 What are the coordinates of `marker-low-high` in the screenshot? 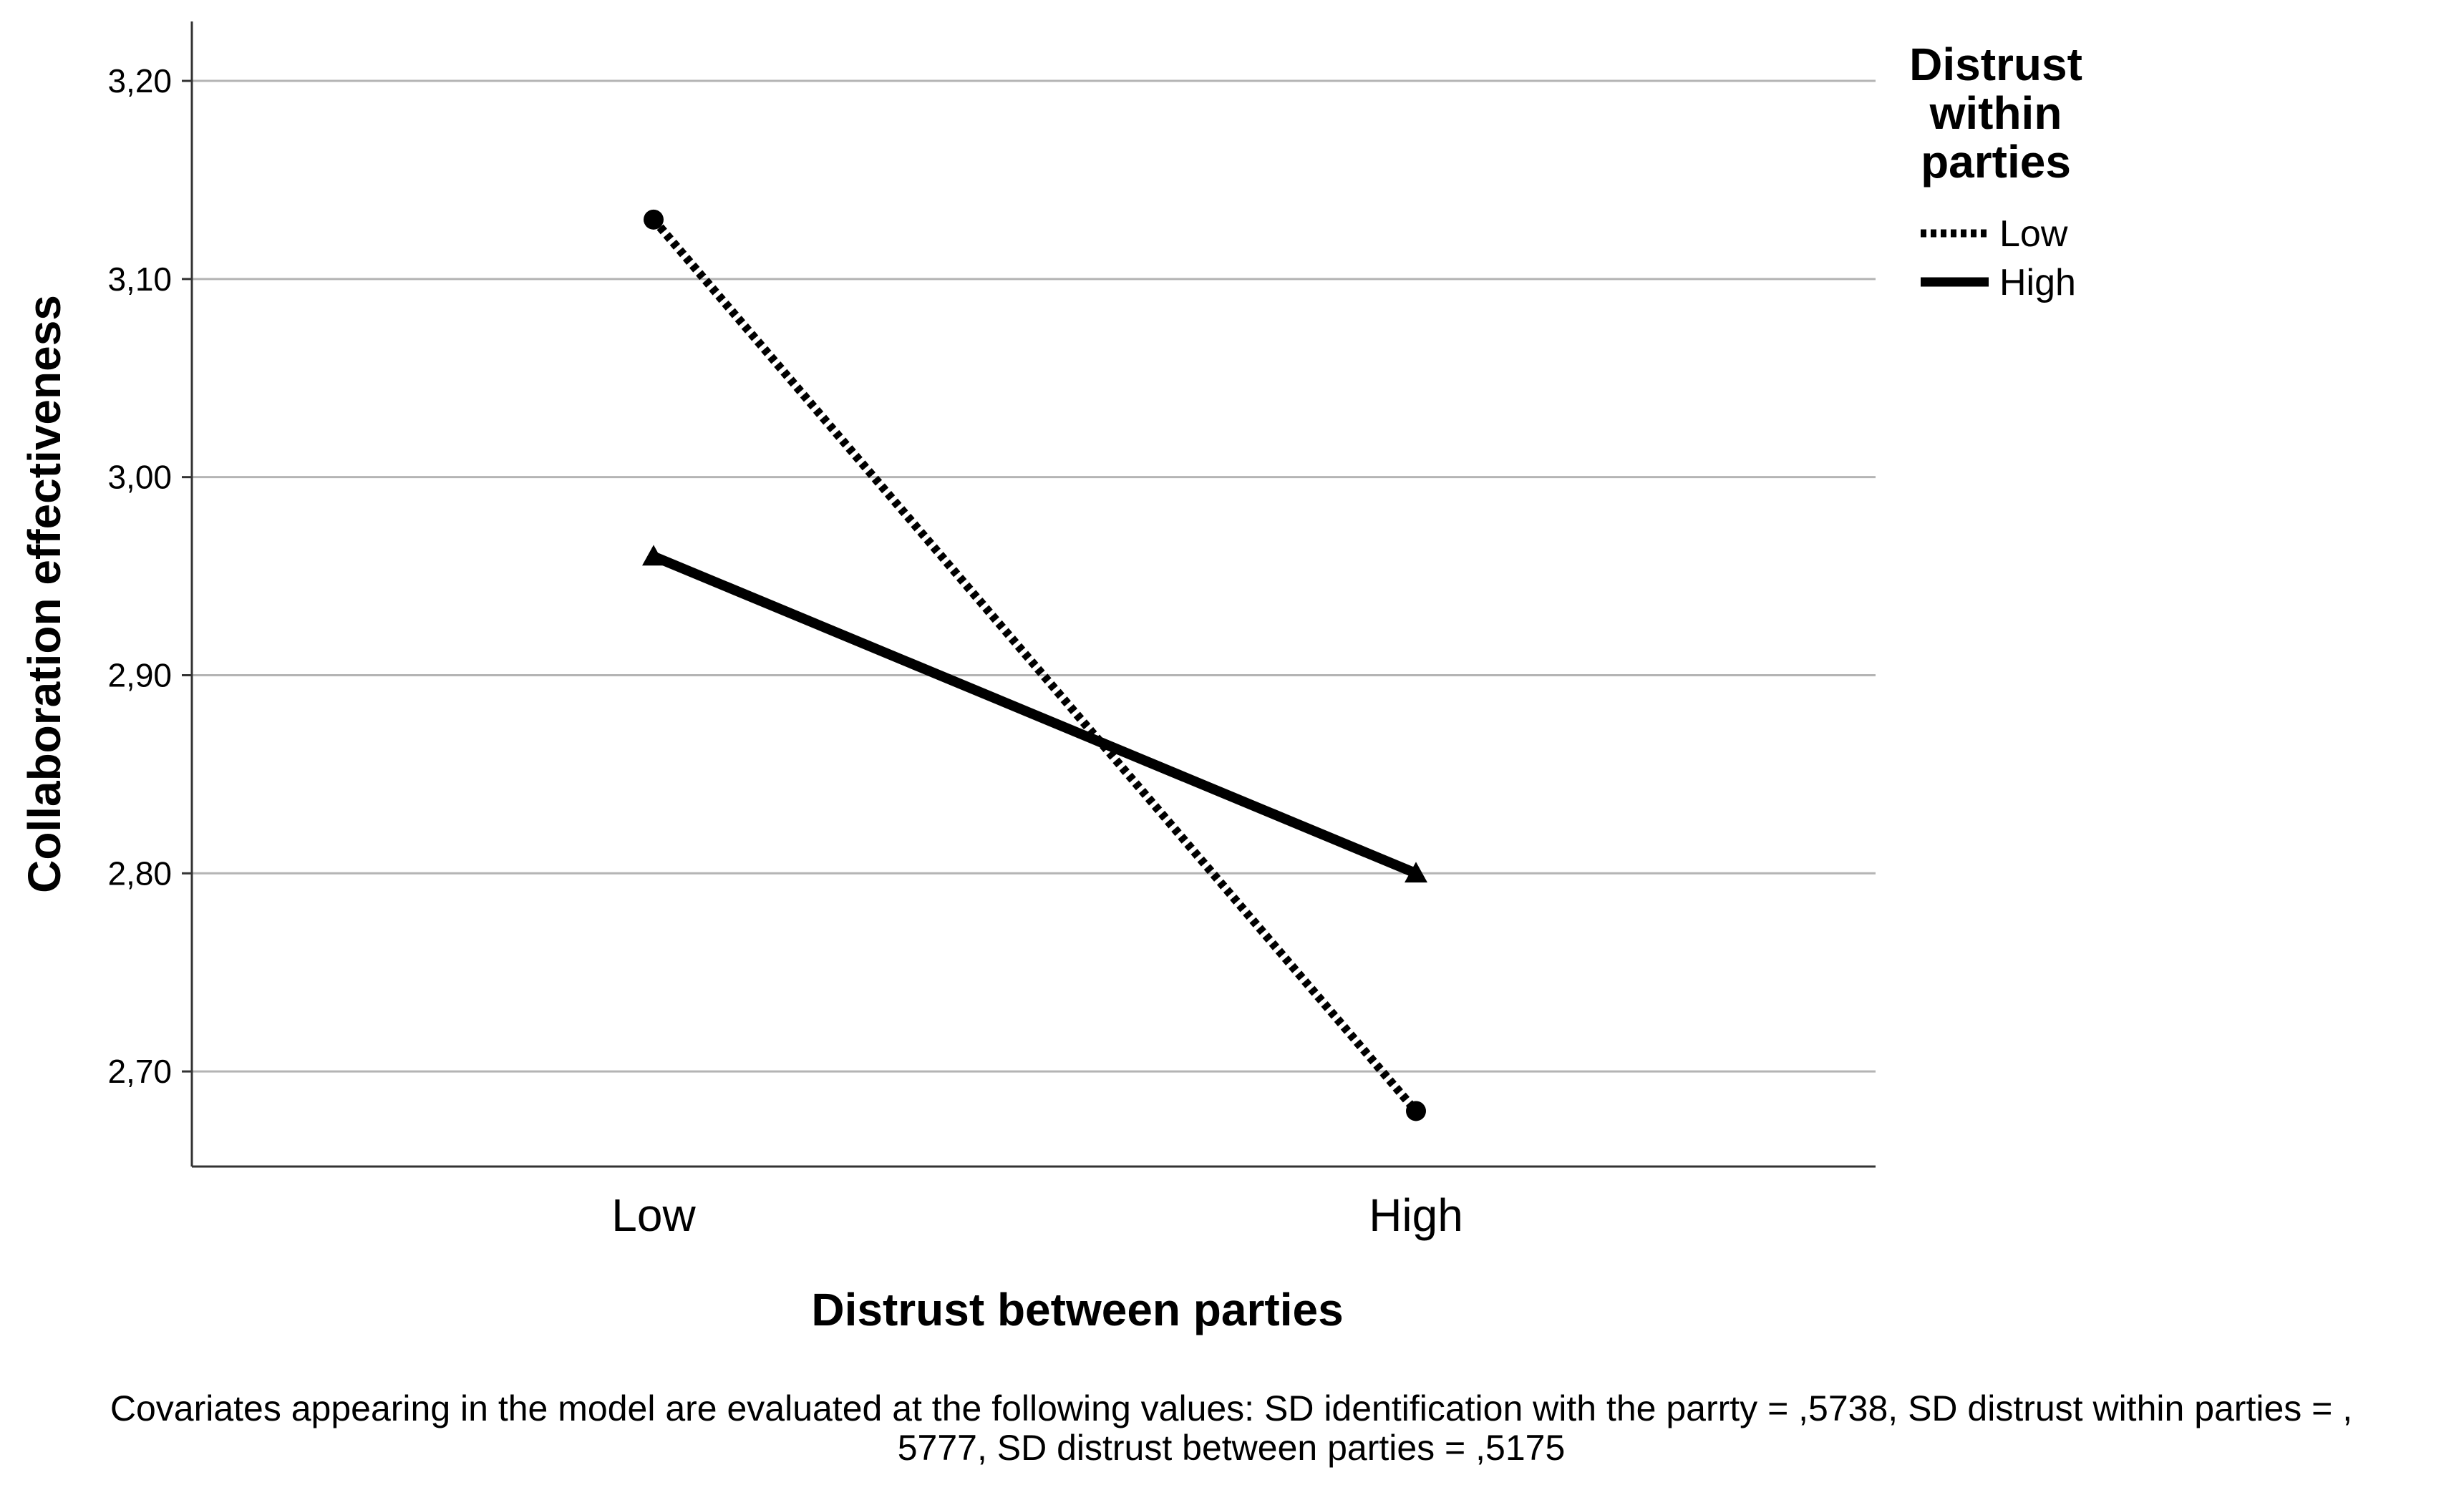 It's located at (1416, 1111).